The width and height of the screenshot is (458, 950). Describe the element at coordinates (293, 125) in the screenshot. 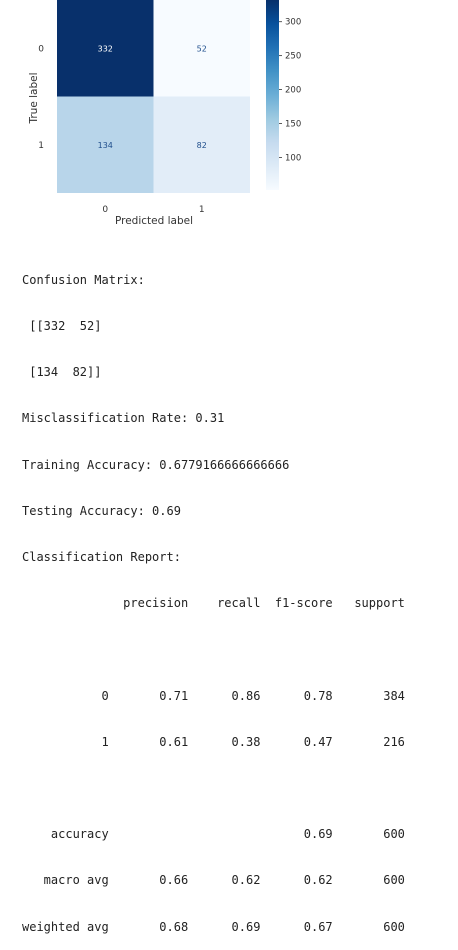

I see `colorbar-tick-label: 150` at that location.